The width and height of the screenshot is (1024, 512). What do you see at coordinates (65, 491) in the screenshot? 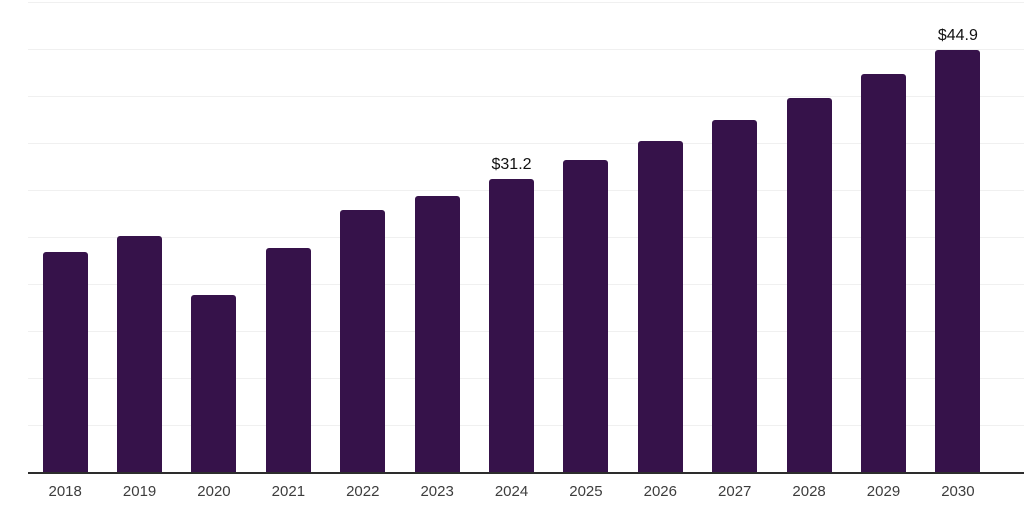
I see `x-tick-label-2018: 2018` at bounding box center [65, 491].